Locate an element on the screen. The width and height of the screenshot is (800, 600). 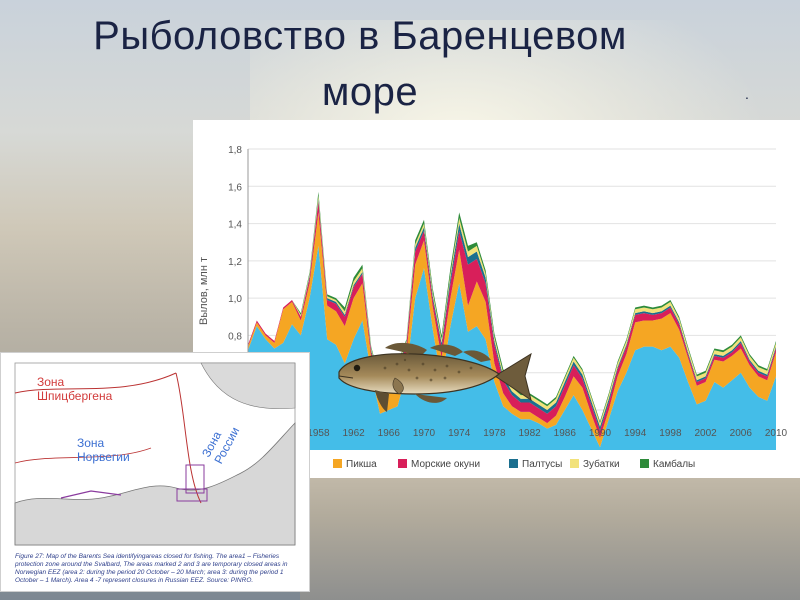
zone-norway-label: Зона Норвегии is located at coordinates (103, 450).